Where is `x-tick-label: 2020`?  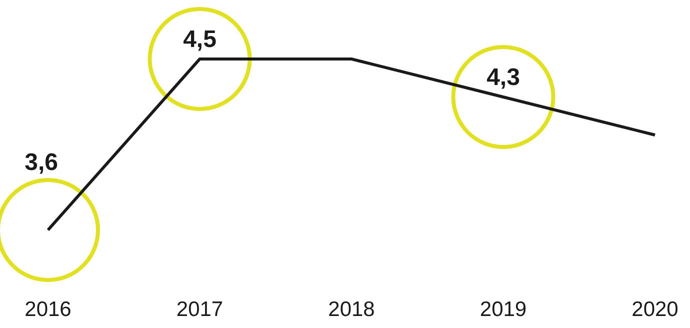 x-tick-label: 2020 is located at coordinates (655, 309).